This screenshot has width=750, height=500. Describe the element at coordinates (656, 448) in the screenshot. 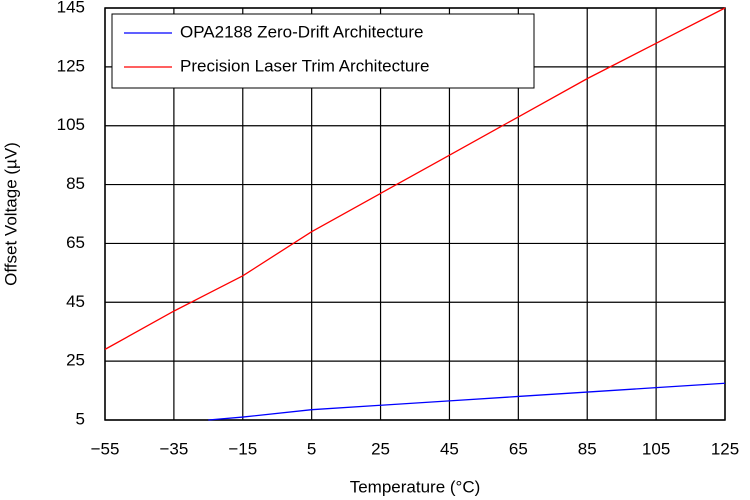

I see `x-tick-label: 105` at that location.